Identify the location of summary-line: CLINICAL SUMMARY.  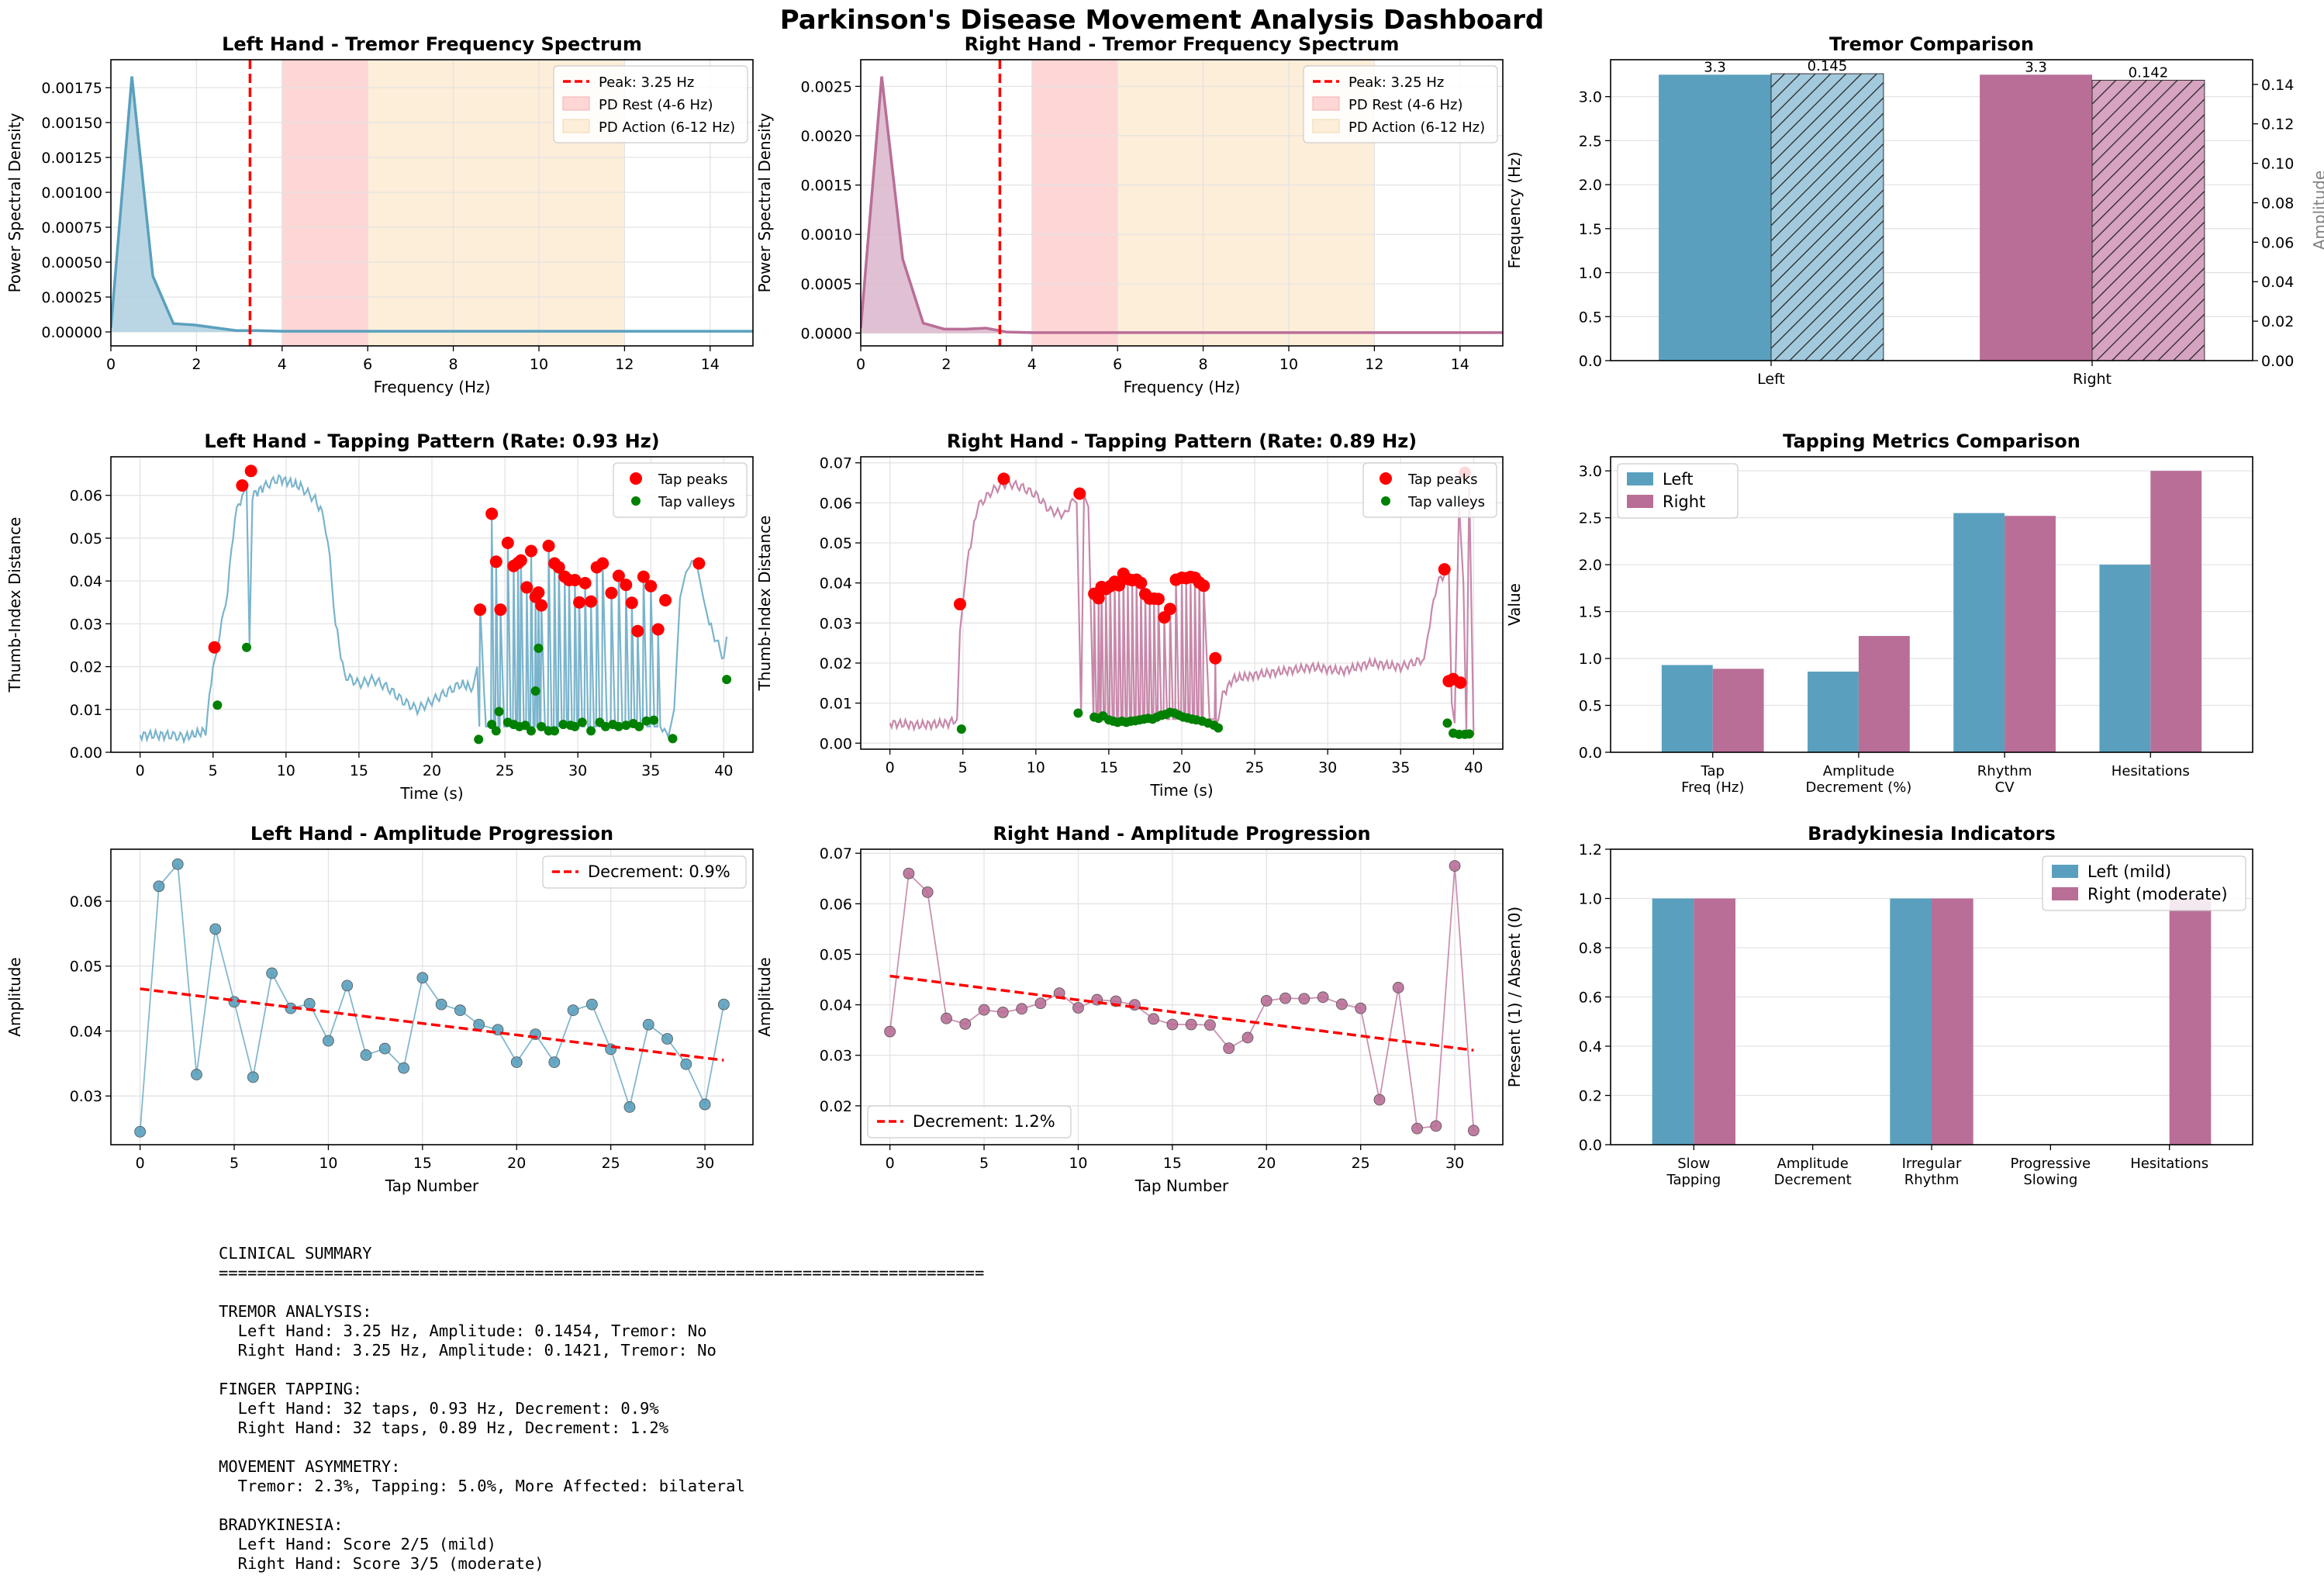
(295, 1254).